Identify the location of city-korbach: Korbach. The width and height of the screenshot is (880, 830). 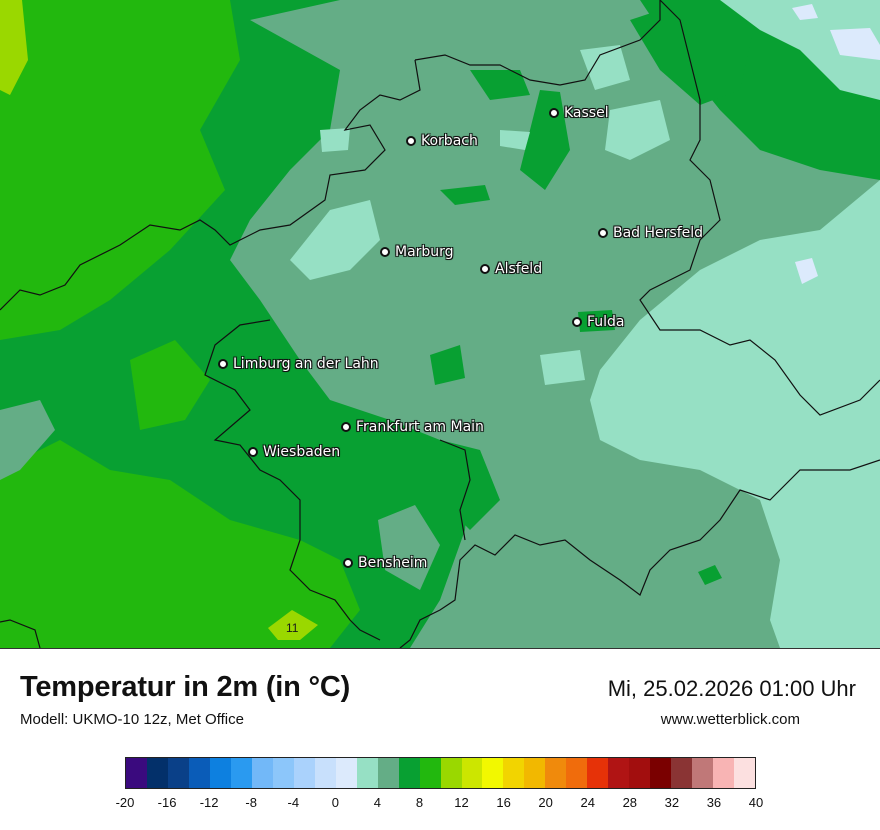
(442, 141).